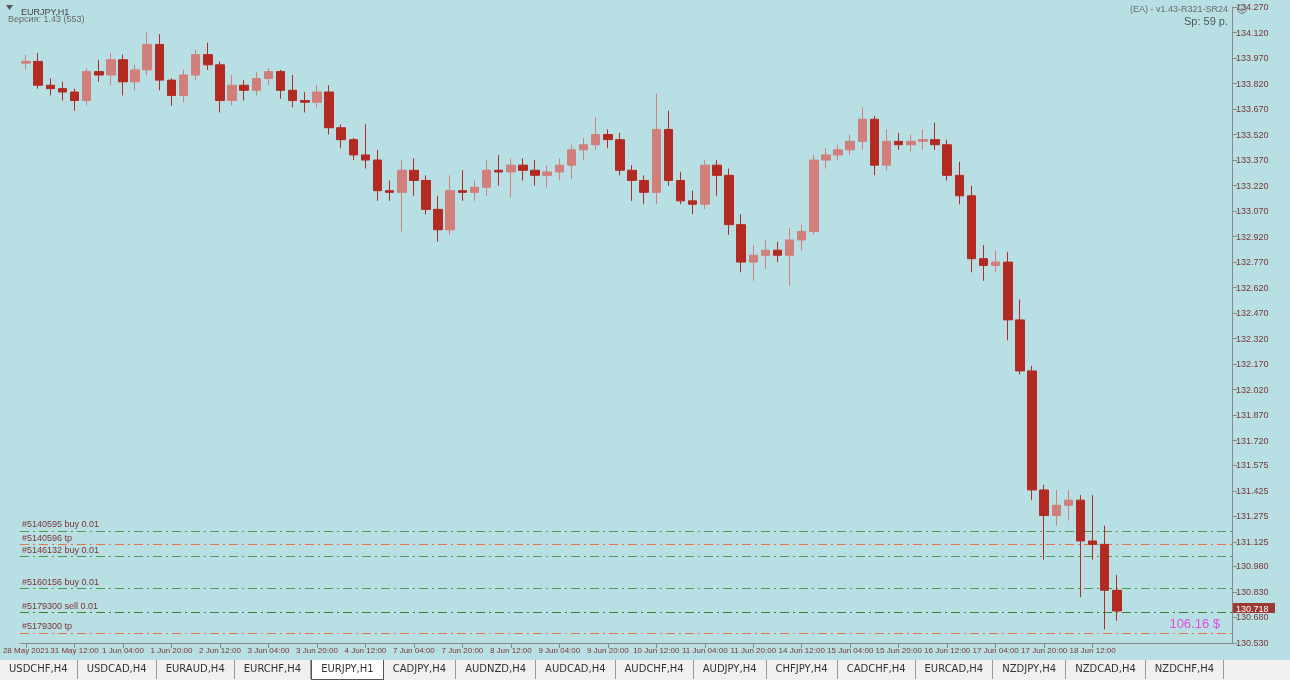 This screenshot has height=680, width=1290. I want to click on y-tick-label: 131.275, so click(1252, 516).